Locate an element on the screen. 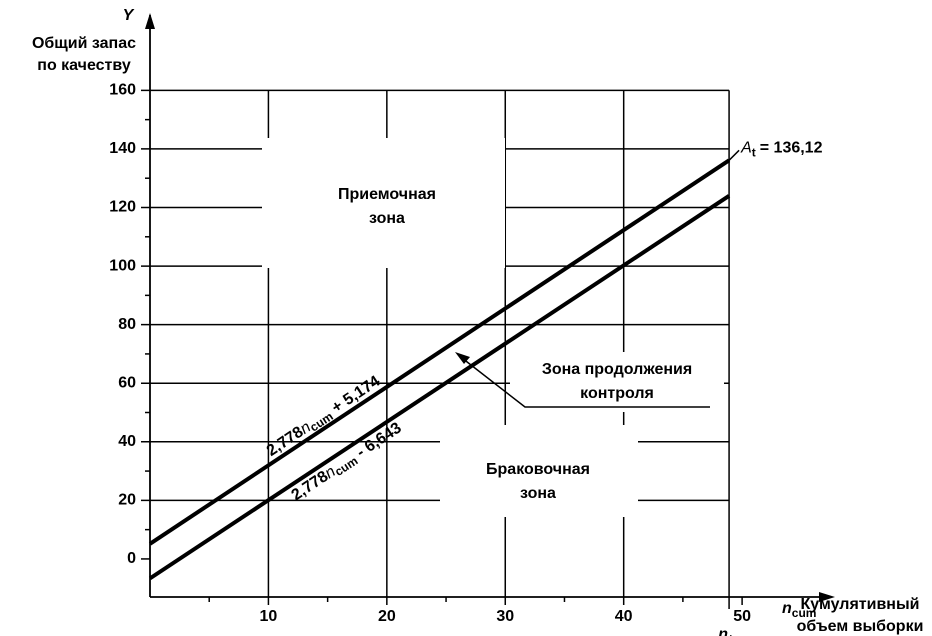  x-axis-arrow is located at coordinates (827, 597).